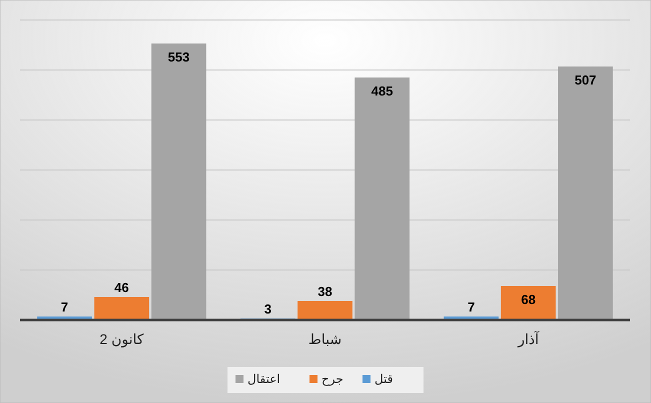 The image size is (651, 403). What do you see at coordinates (325, 339) in the screenshot?
I see `x-tick-label: شباط` at bounding box center [325, 339].